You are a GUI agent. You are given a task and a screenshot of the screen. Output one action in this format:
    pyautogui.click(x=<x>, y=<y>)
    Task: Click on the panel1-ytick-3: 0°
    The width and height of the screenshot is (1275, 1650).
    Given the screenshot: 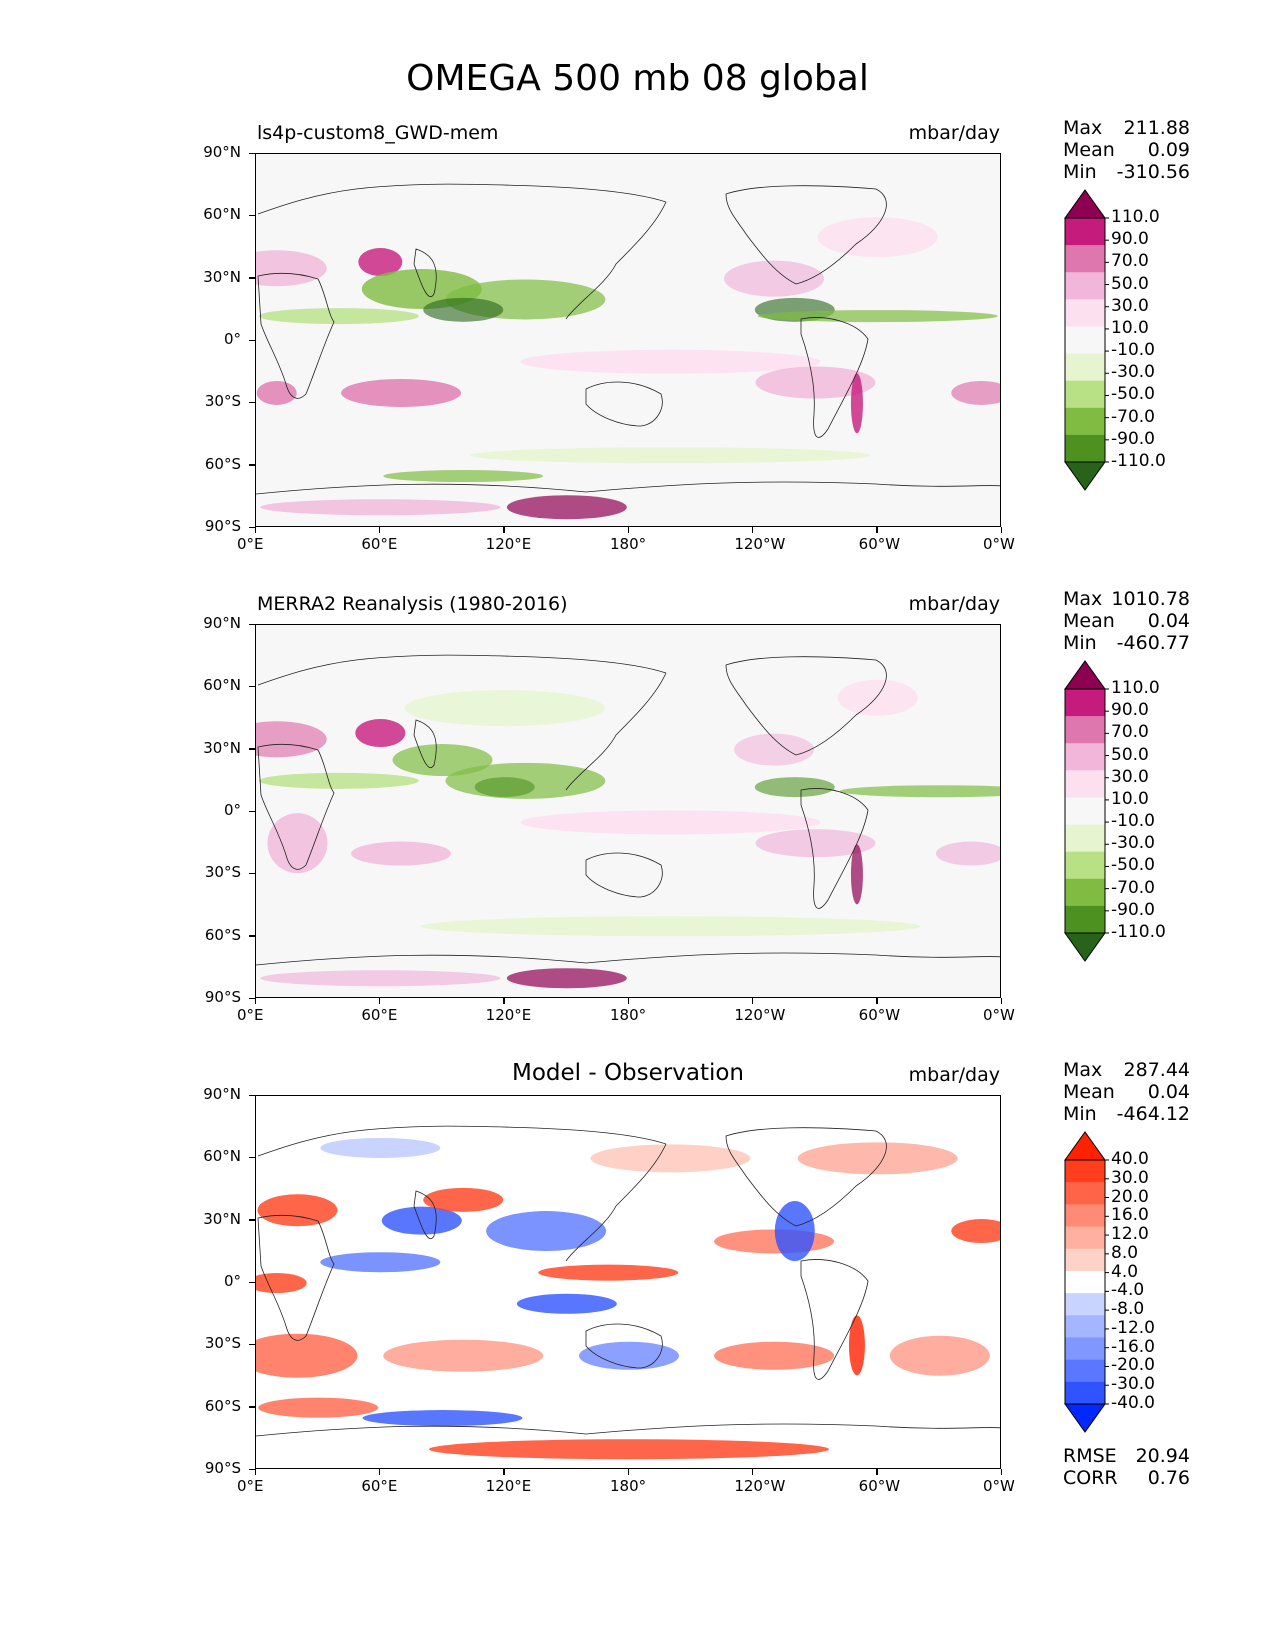 What is the action you would take?
    pyautogui.click(x=232, y=339)
    